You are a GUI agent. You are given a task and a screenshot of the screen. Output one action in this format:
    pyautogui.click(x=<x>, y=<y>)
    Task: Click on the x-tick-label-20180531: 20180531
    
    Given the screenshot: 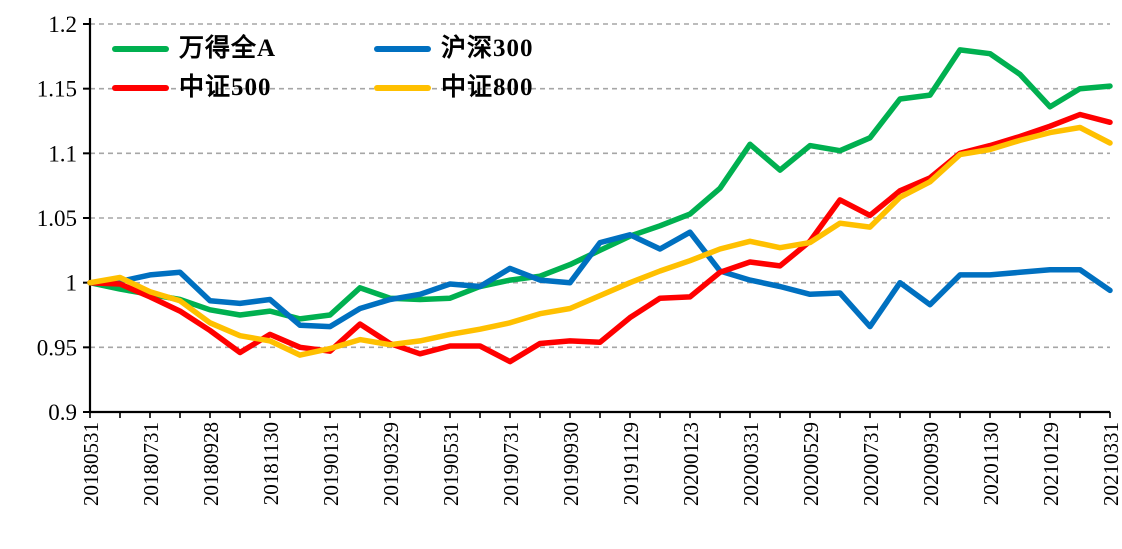 What is the action you would take?
    pyautogui.click(x=91, y=464)
    